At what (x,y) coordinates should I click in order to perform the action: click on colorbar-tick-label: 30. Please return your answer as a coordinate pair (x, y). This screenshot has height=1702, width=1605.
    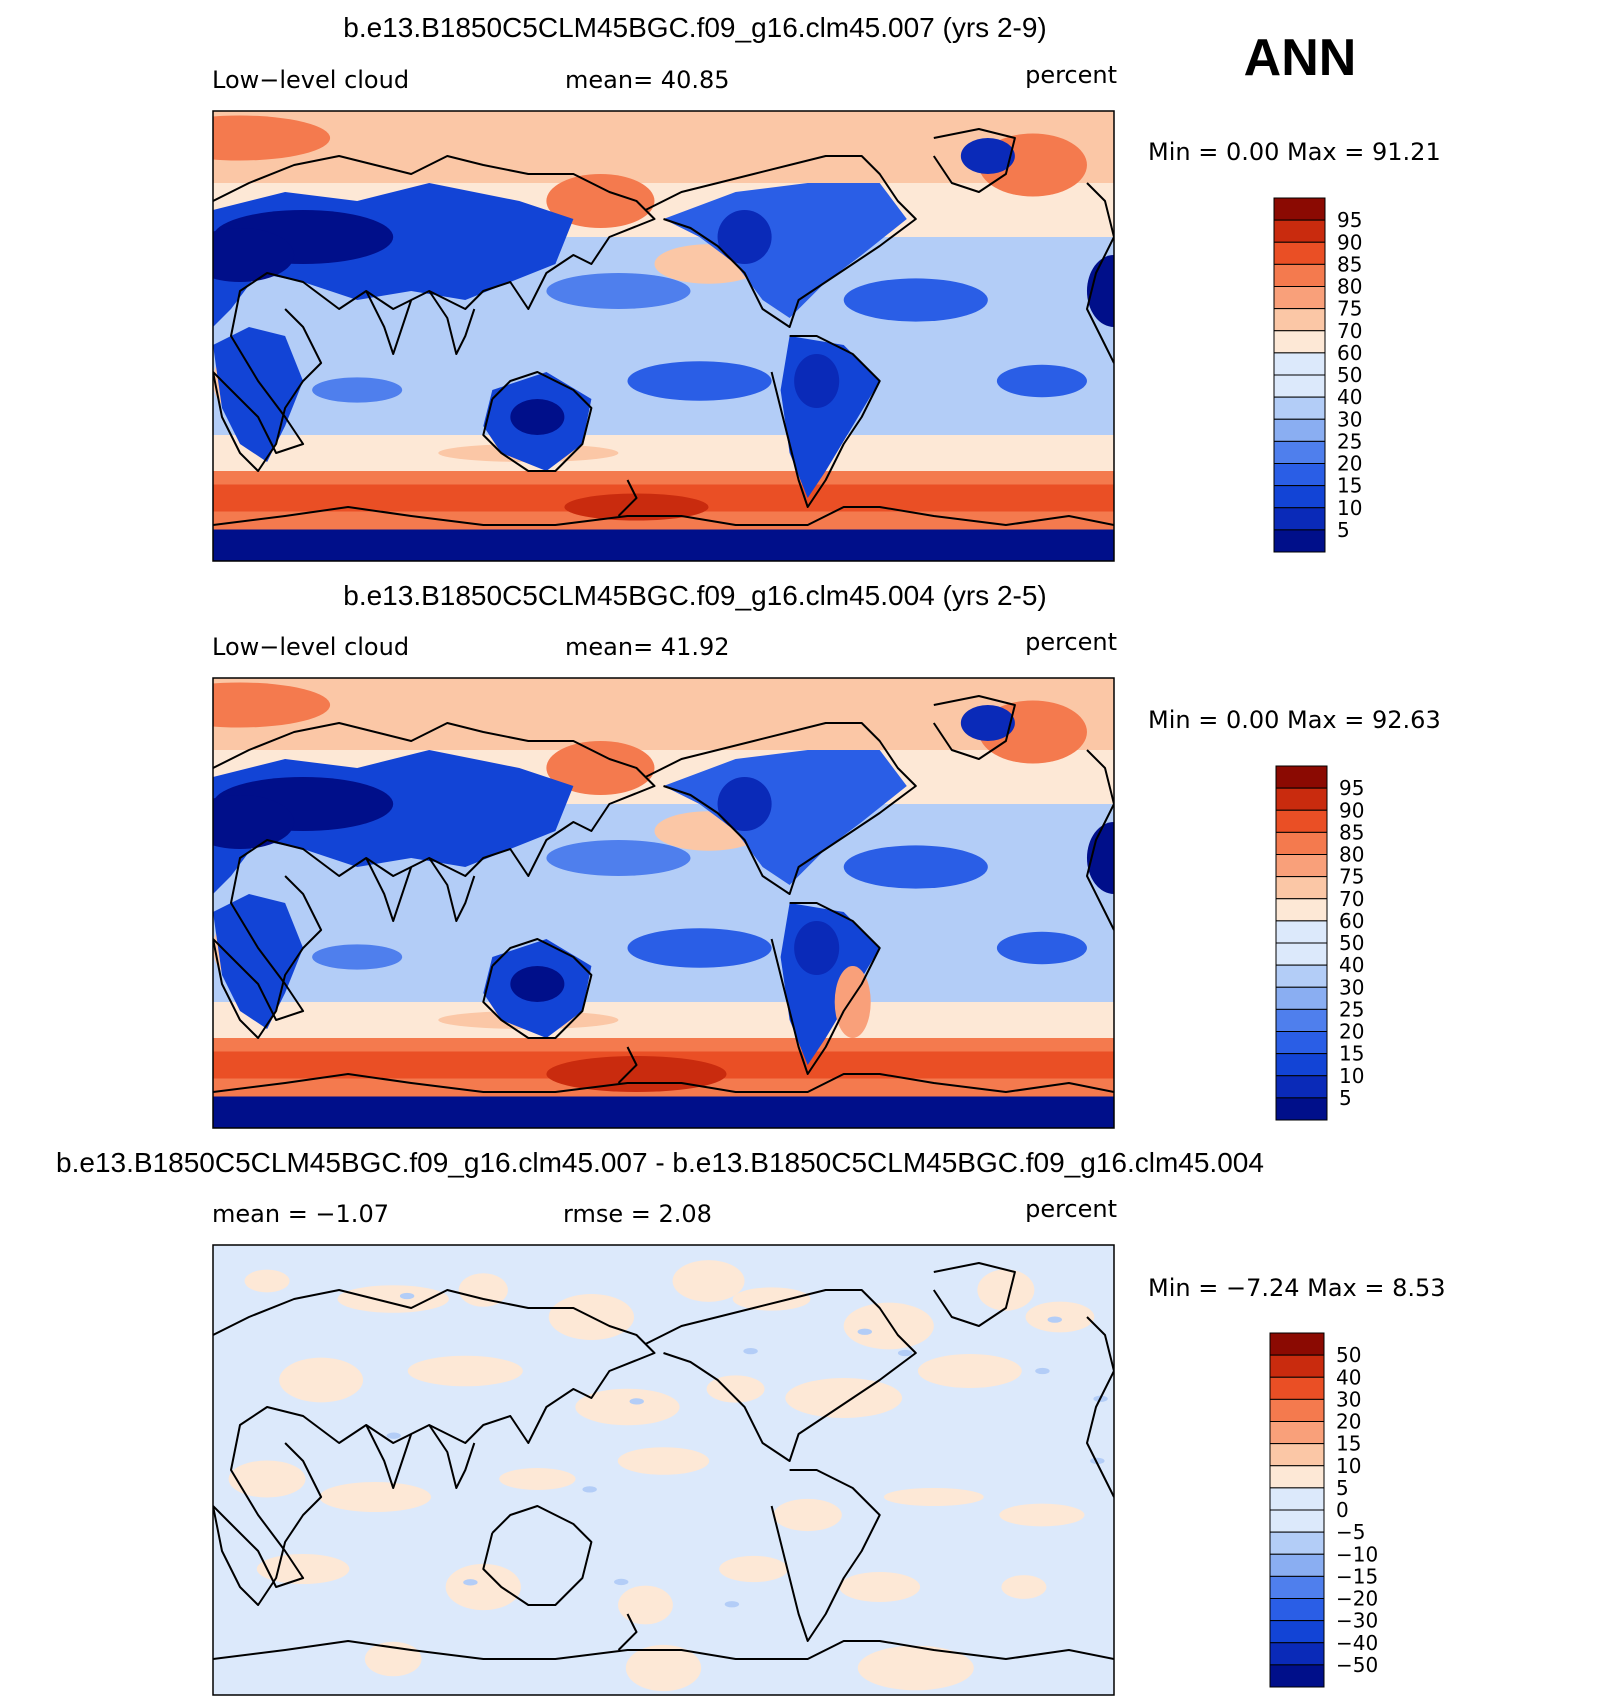
    Looking at the image, I should click on (1349, 419).